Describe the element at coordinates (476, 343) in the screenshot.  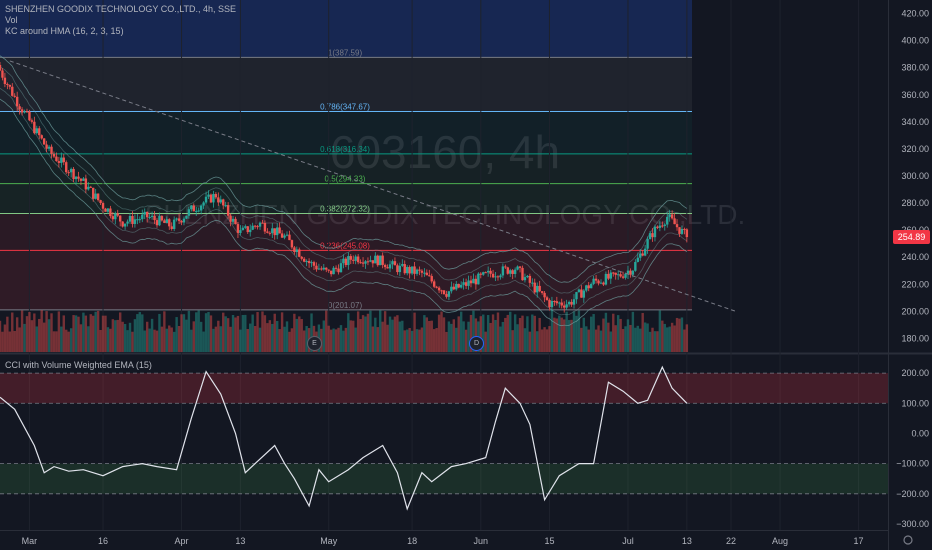
I see `dividend-marker: D` at that location.